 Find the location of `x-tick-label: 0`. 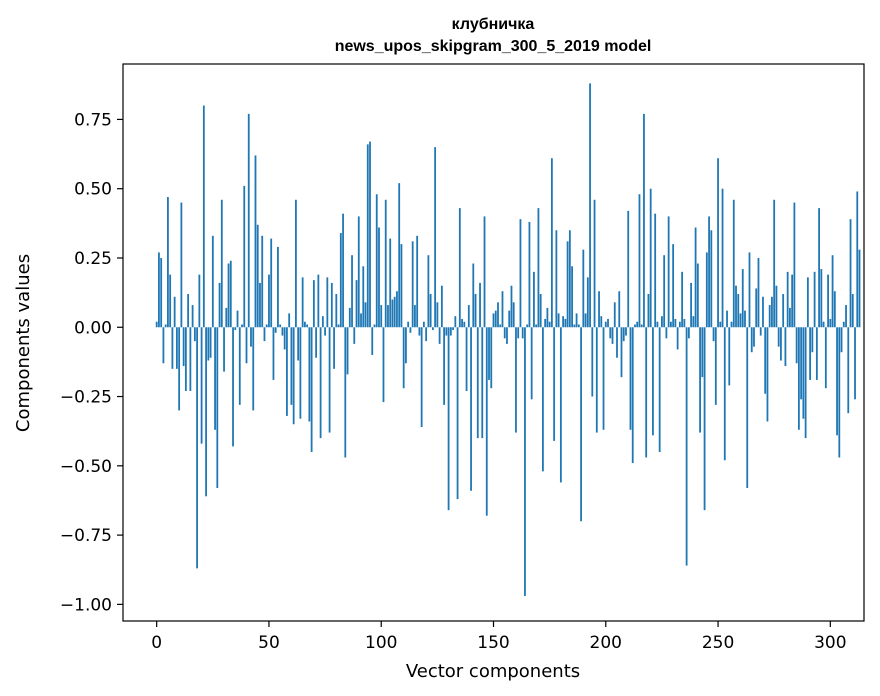

x-tick-label: 0 is located at coordinates (156, 643).